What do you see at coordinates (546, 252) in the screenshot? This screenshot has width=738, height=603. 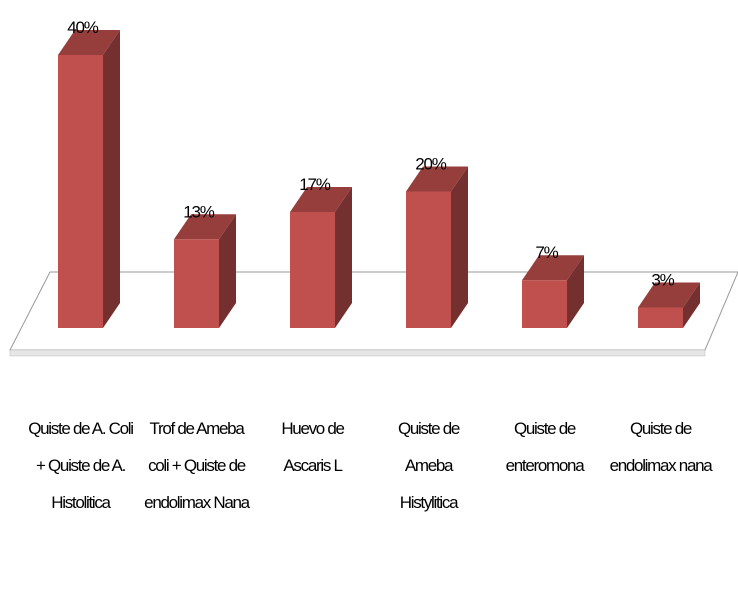 I see `value-label: 7%` at bounding box center [546, 252].